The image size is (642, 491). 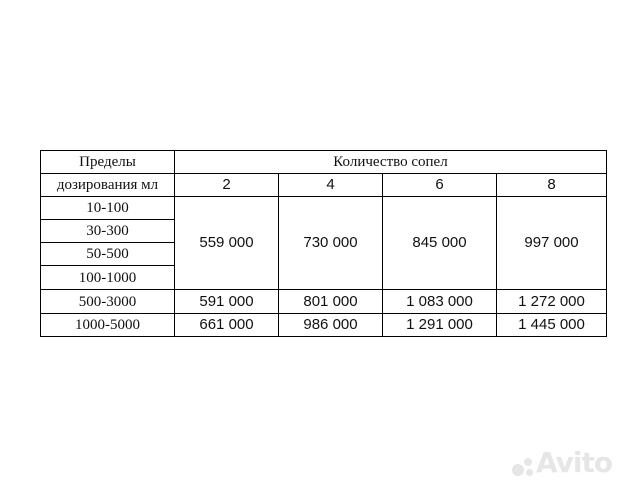 What do you see at coordinates (551, 185) in the screenshot?
I see `header-nozzles-8: 8` at bounding box center [551, 185].